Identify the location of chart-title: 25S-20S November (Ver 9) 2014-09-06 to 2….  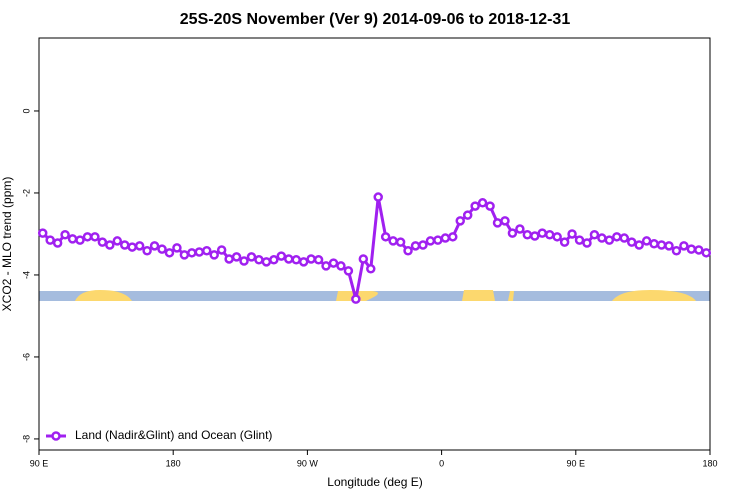
(375, 19).